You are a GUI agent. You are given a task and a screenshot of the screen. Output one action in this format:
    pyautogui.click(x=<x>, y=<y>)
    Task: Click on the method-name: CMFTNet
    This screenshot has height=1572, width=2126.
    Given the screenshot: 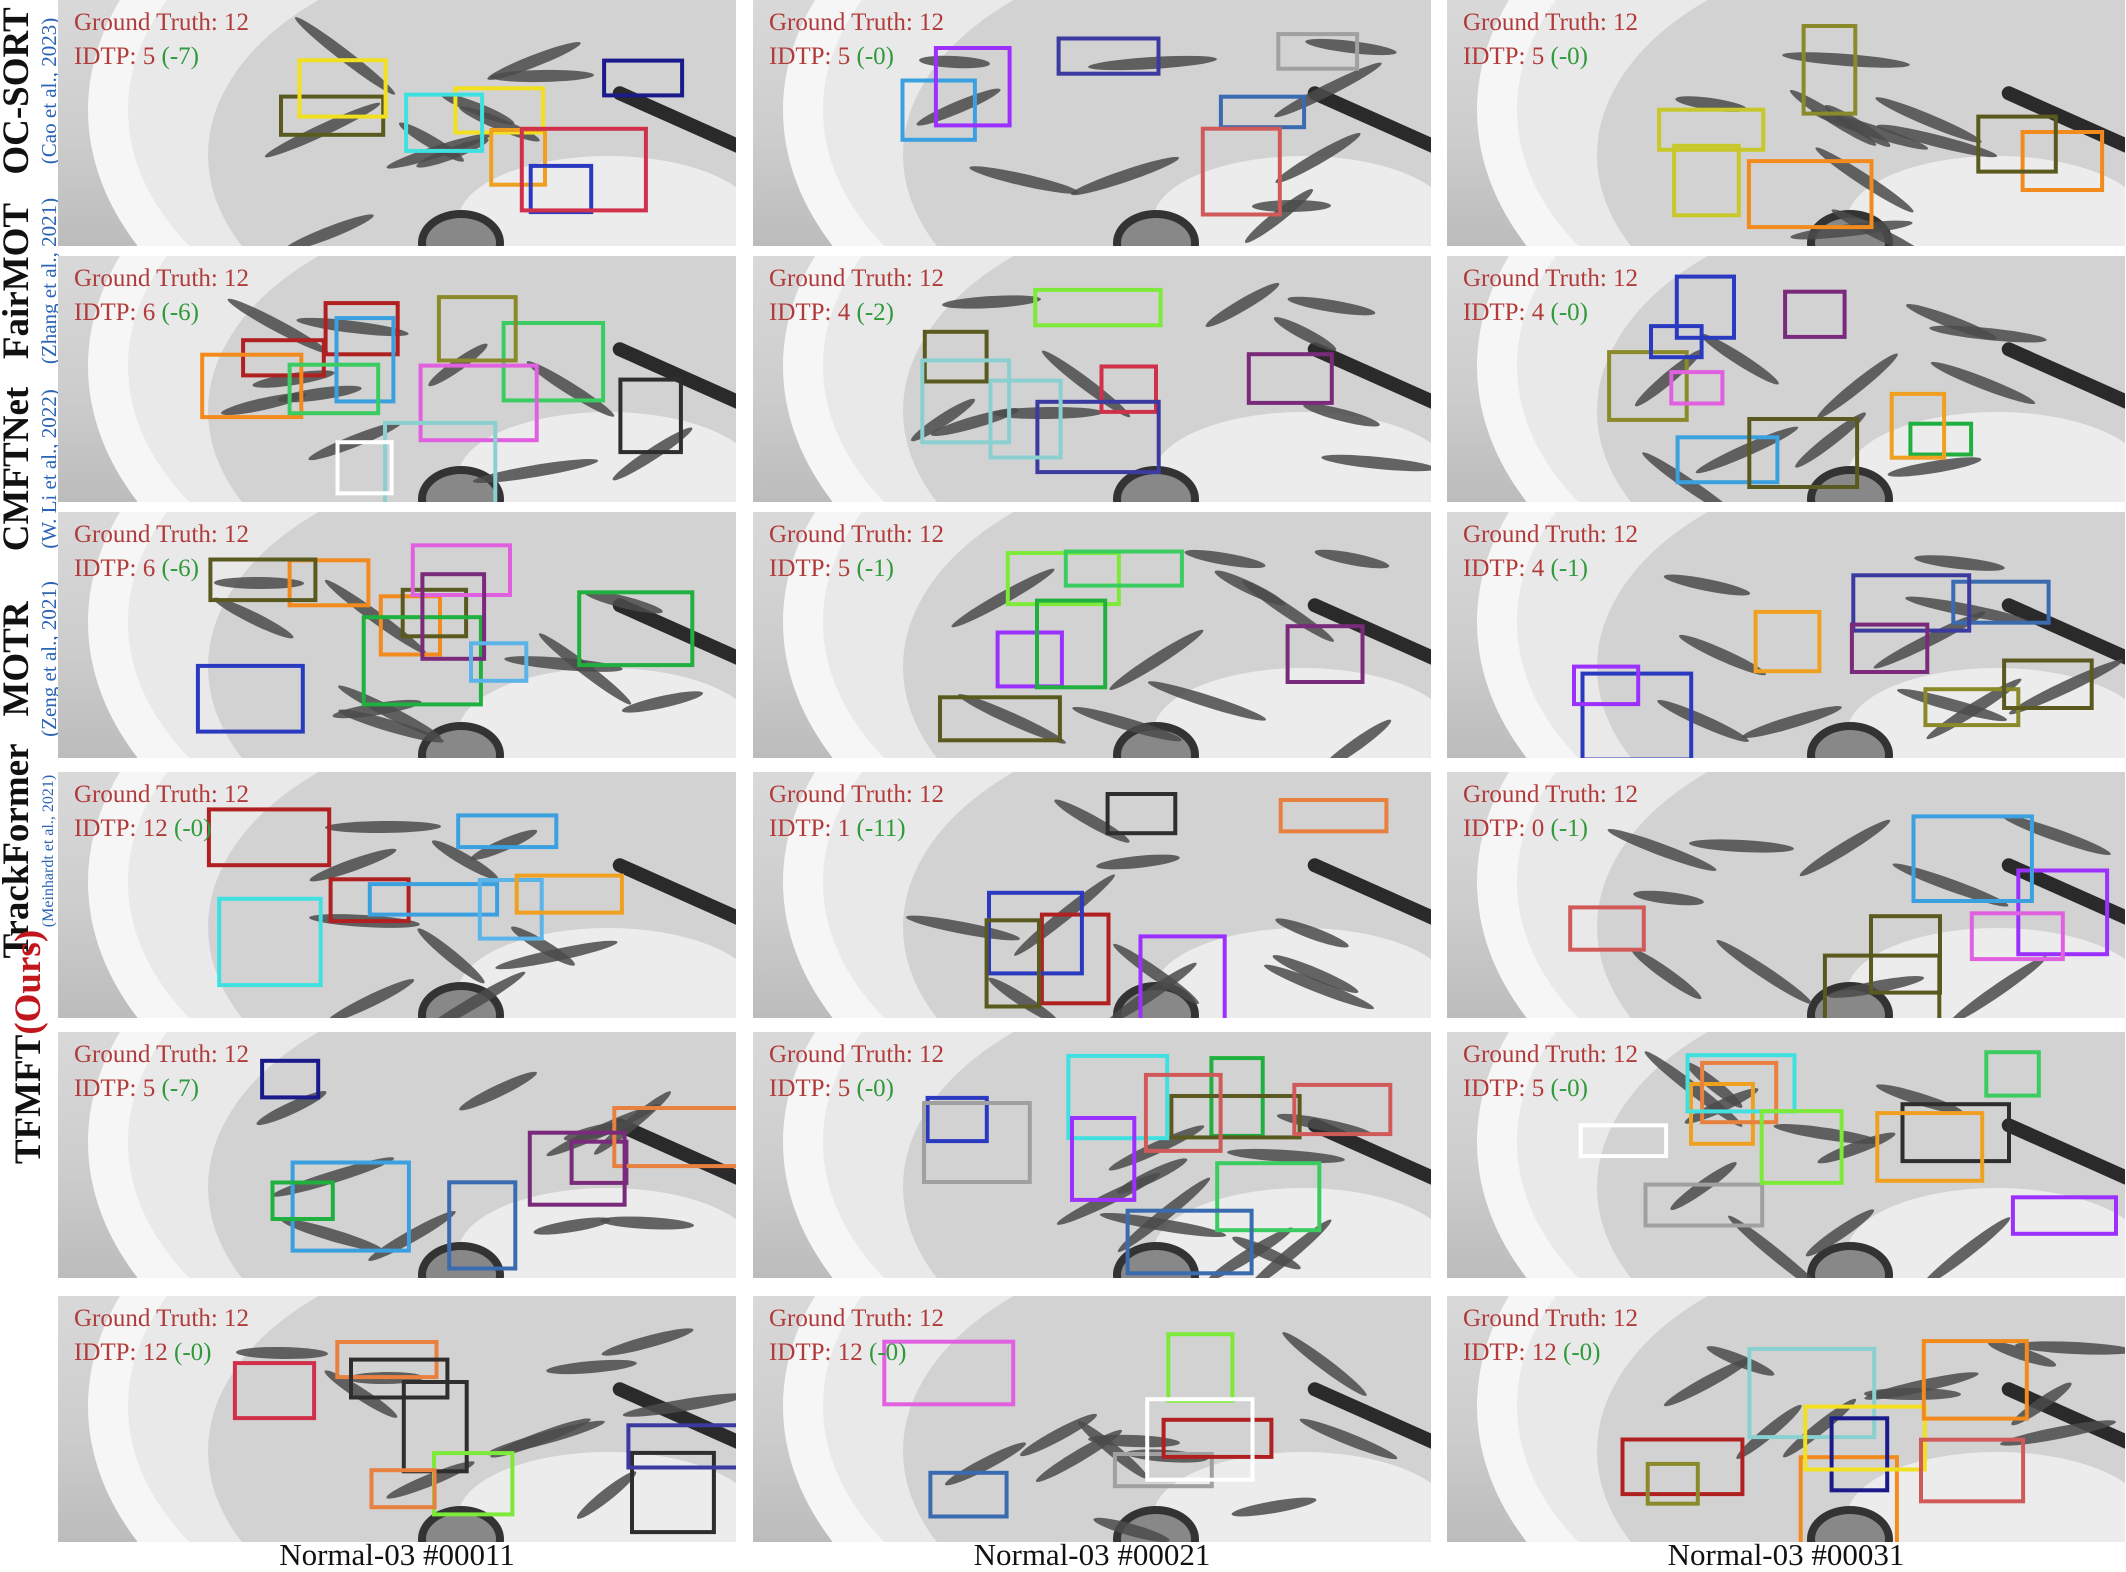 What is the action you would take?
    pyautogui.click(x=18, y=469)
    